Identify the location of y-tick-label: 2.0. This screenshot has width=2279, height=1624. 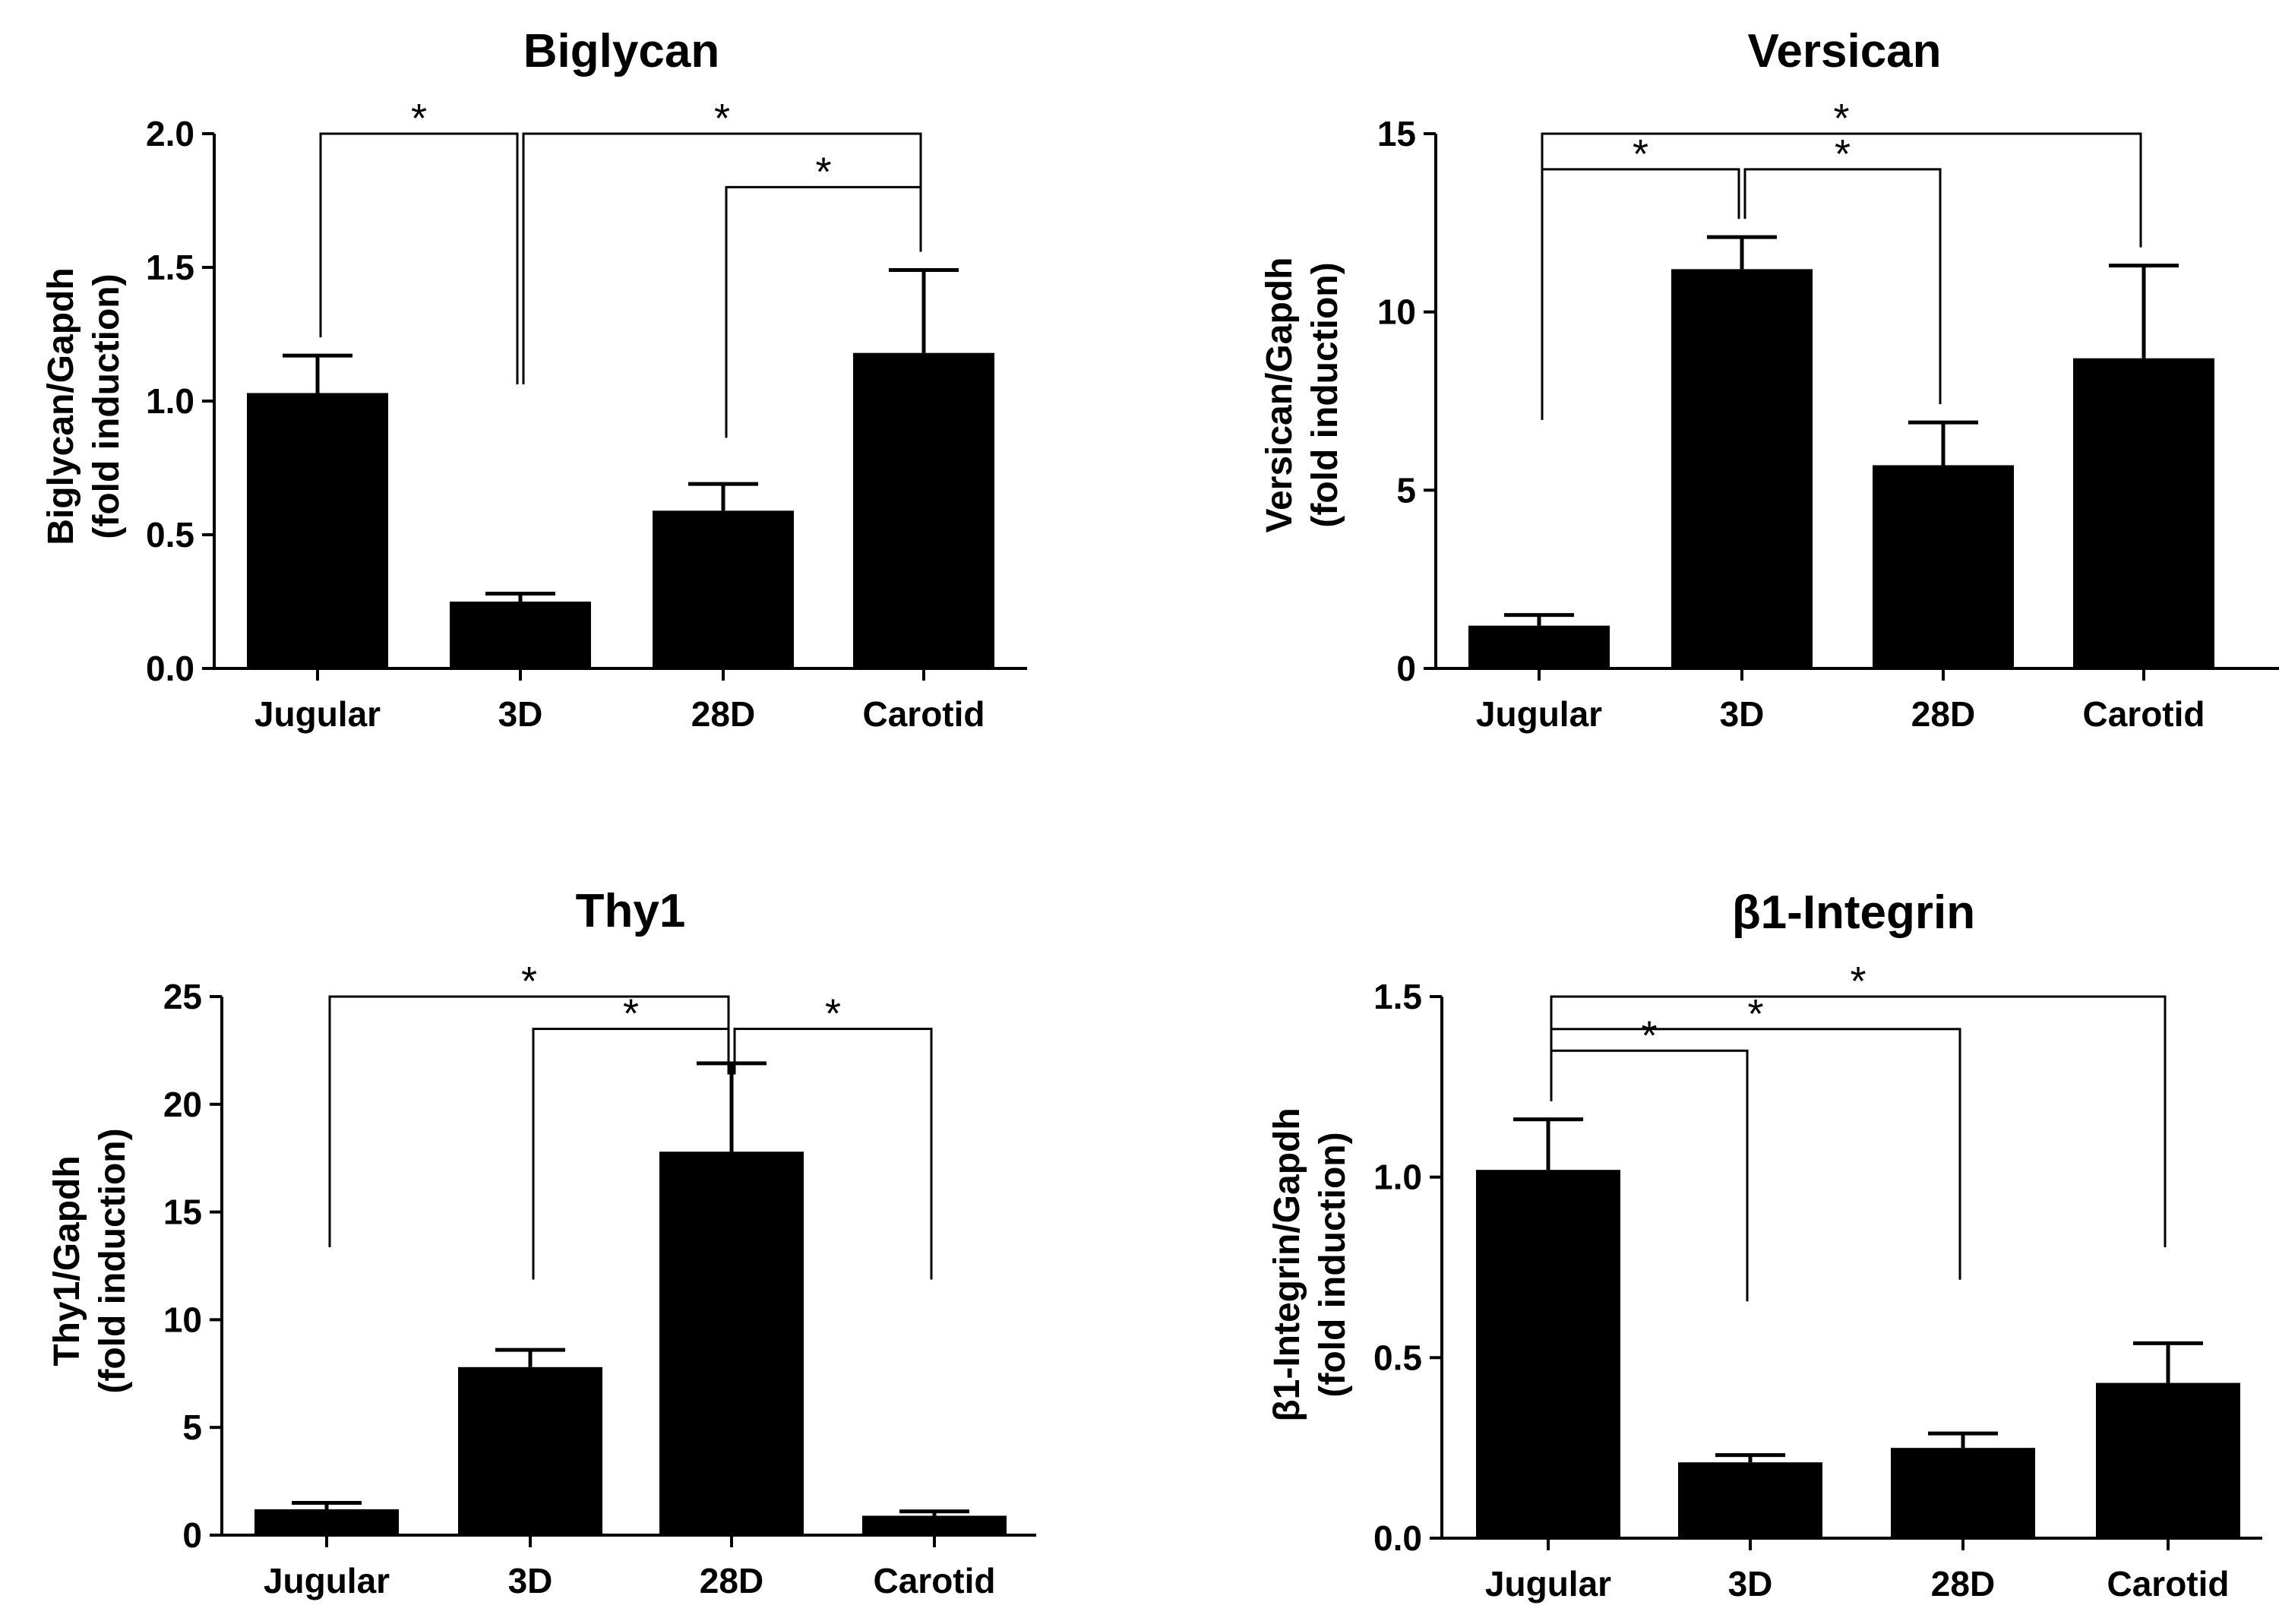
(170, 134).